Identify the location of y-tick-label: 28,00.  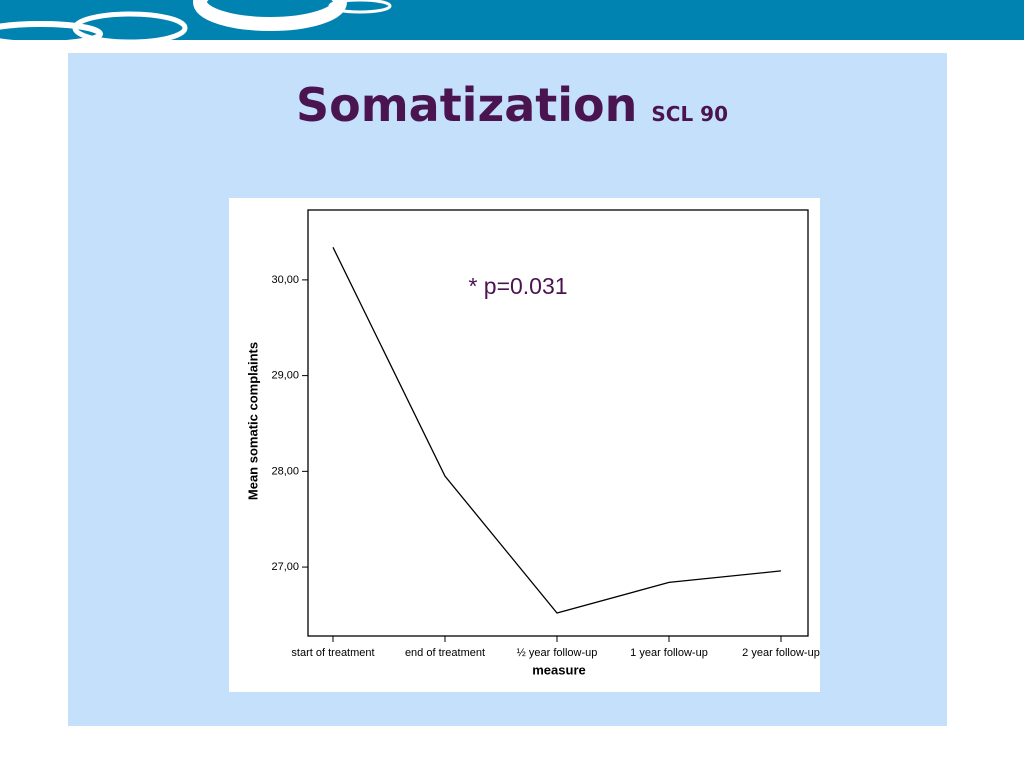
(285, 471).